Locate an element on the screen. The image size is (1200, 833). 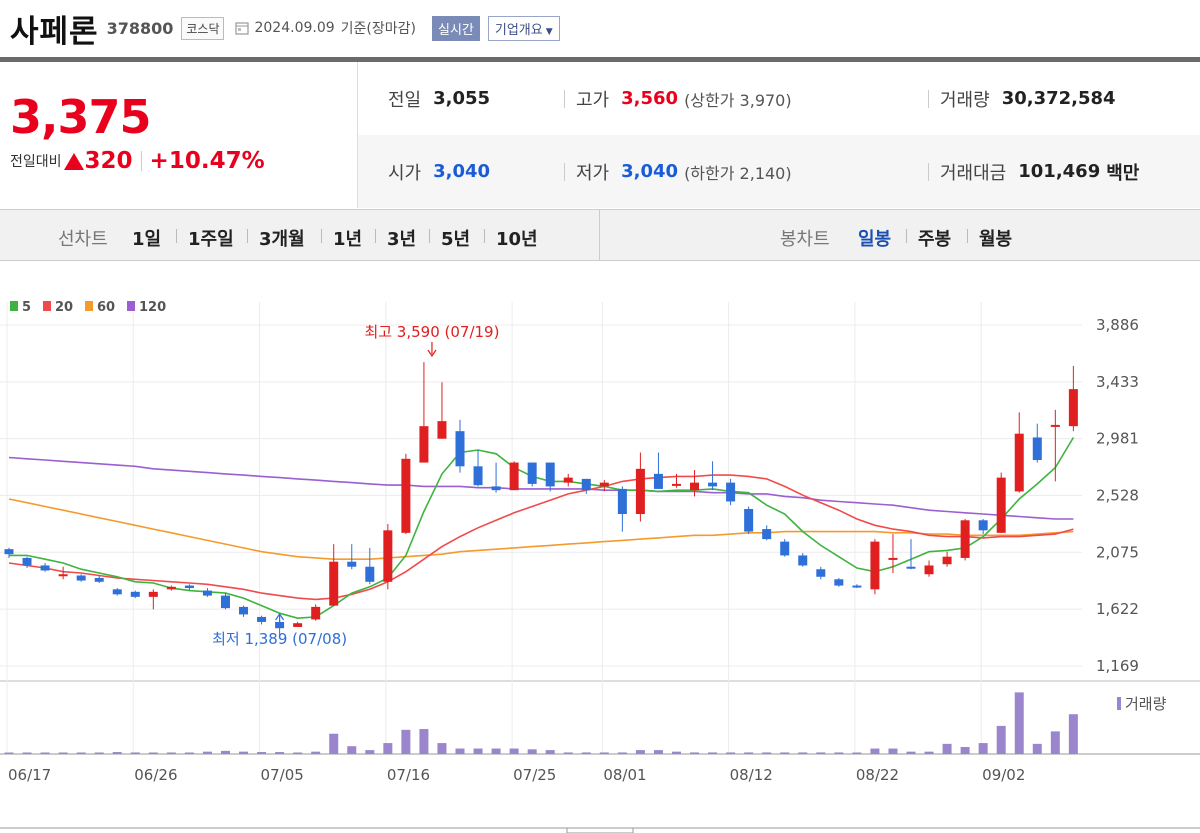
legend-label: 5 is located at coordinates (26, 307).